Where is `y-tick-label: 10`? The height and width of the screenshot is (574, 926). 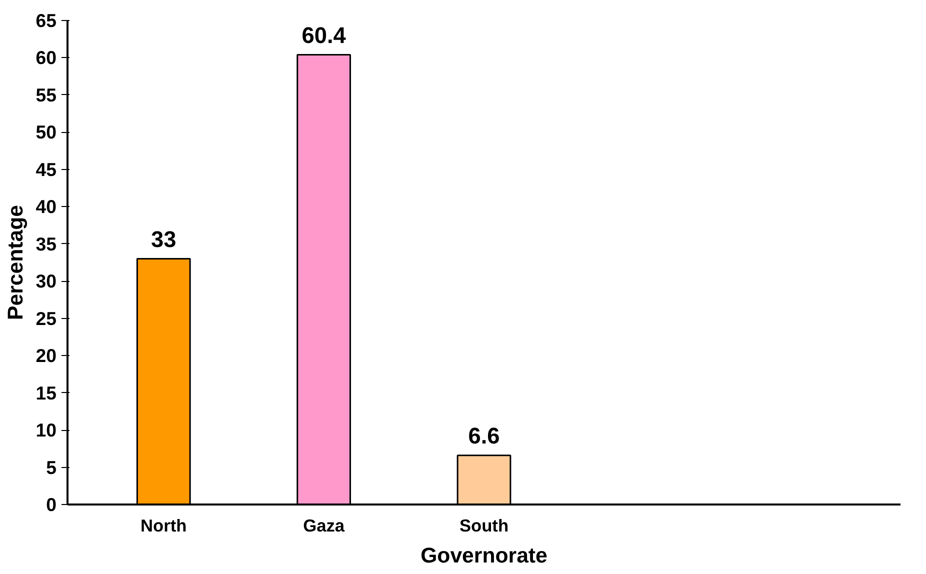 y-tick-label: 10 is located at coordinates (46, 430).